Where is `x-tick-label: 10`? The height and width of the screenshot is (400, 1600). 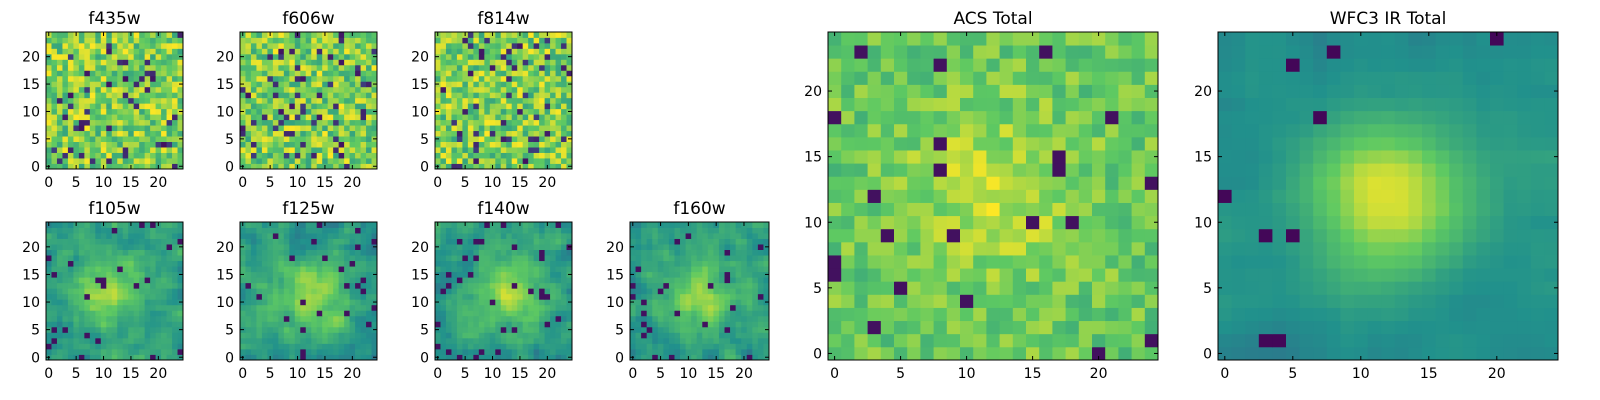 x-tick-label: 10 is located at coordinates (493, 183).